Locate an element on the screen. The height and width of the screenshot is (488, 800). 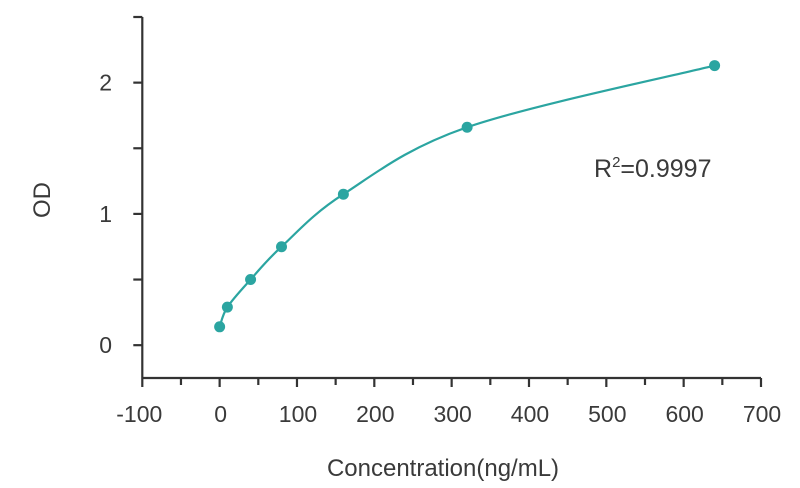
r-superscript: 2 is located at coordinates (616, 162).